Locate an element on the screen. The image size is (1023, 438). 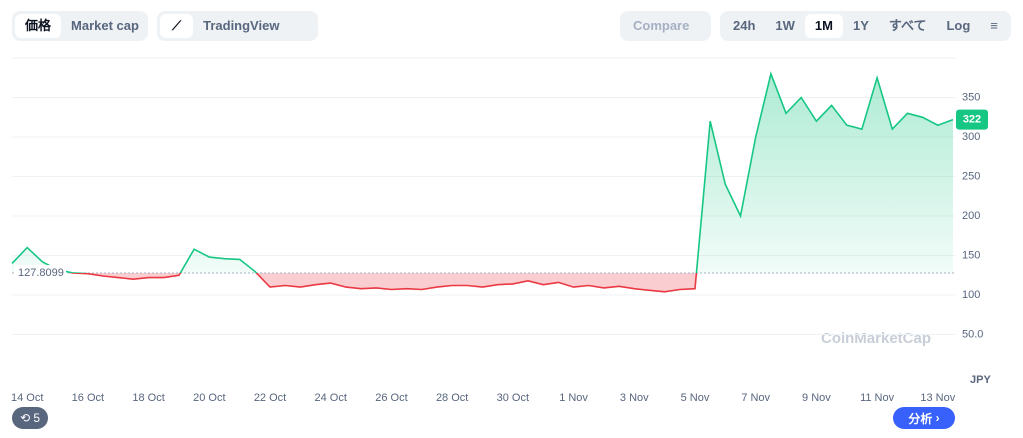
range-toggle: 24h 1W 1M 1Y すべて Log ≡ is located at coordinates (865, 26).